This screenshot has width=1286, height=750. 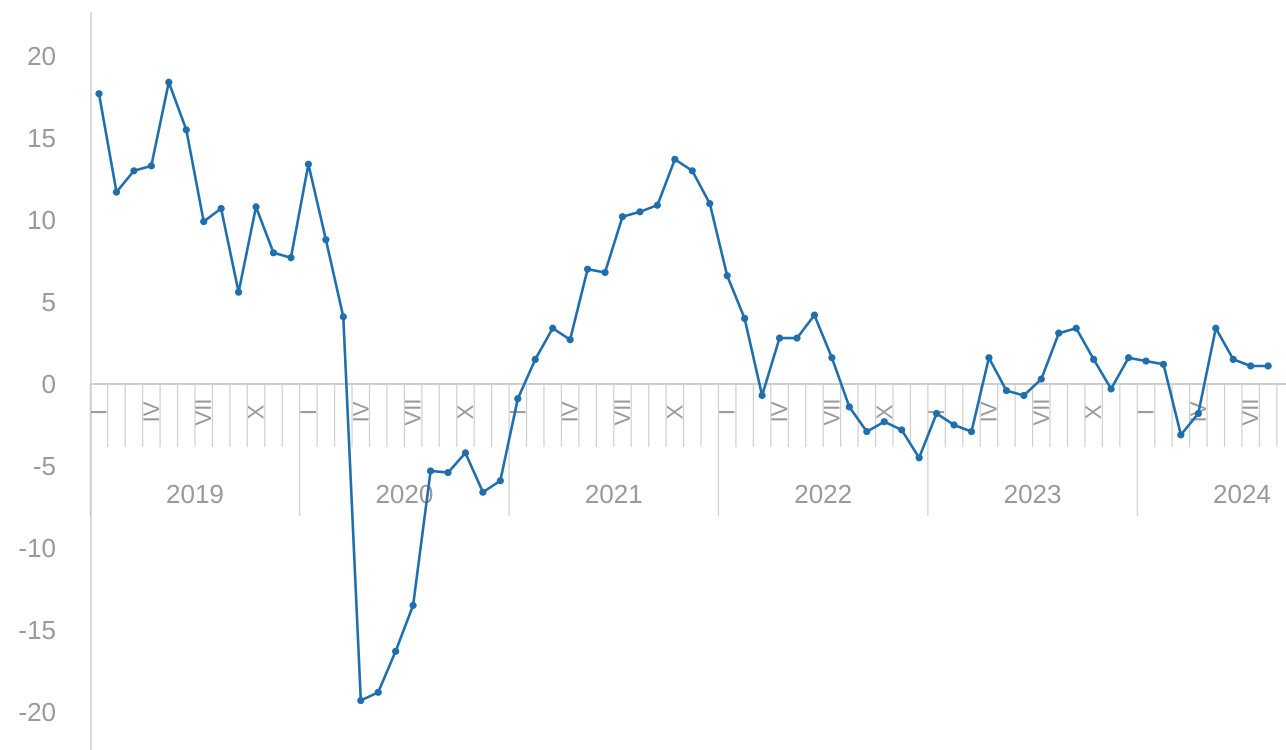 I want to click on y-tick-label: -15, so click(x=37, y=630).